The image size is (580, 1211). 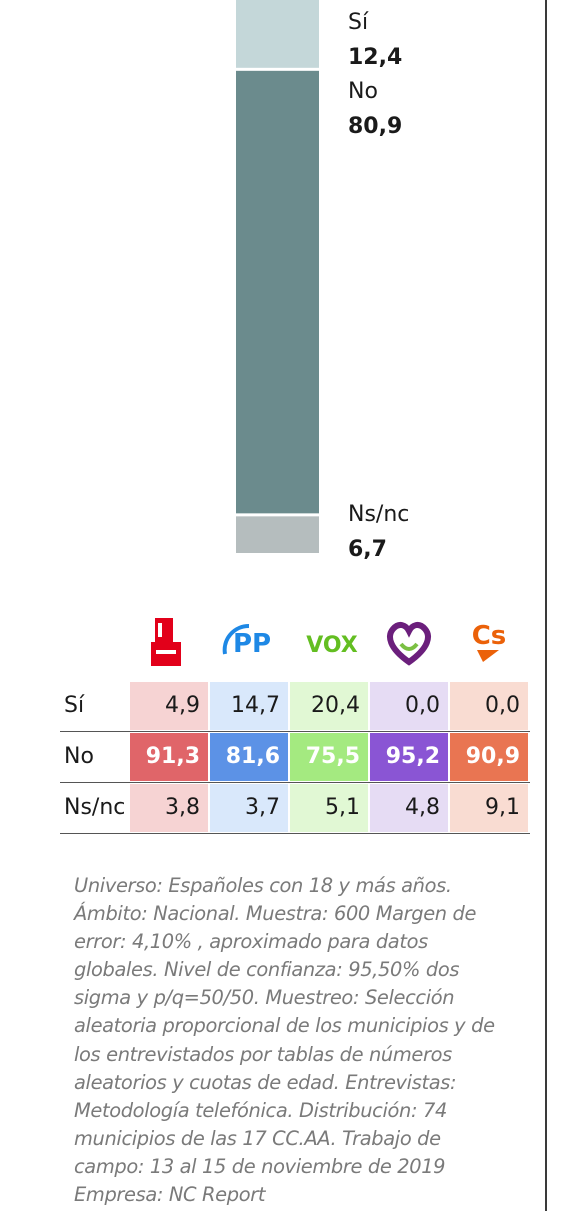 What do you see at coordinates (379, 515) in the screenshot?
I see `segment-label: Ns/nc` at bounding box center [379, 515].